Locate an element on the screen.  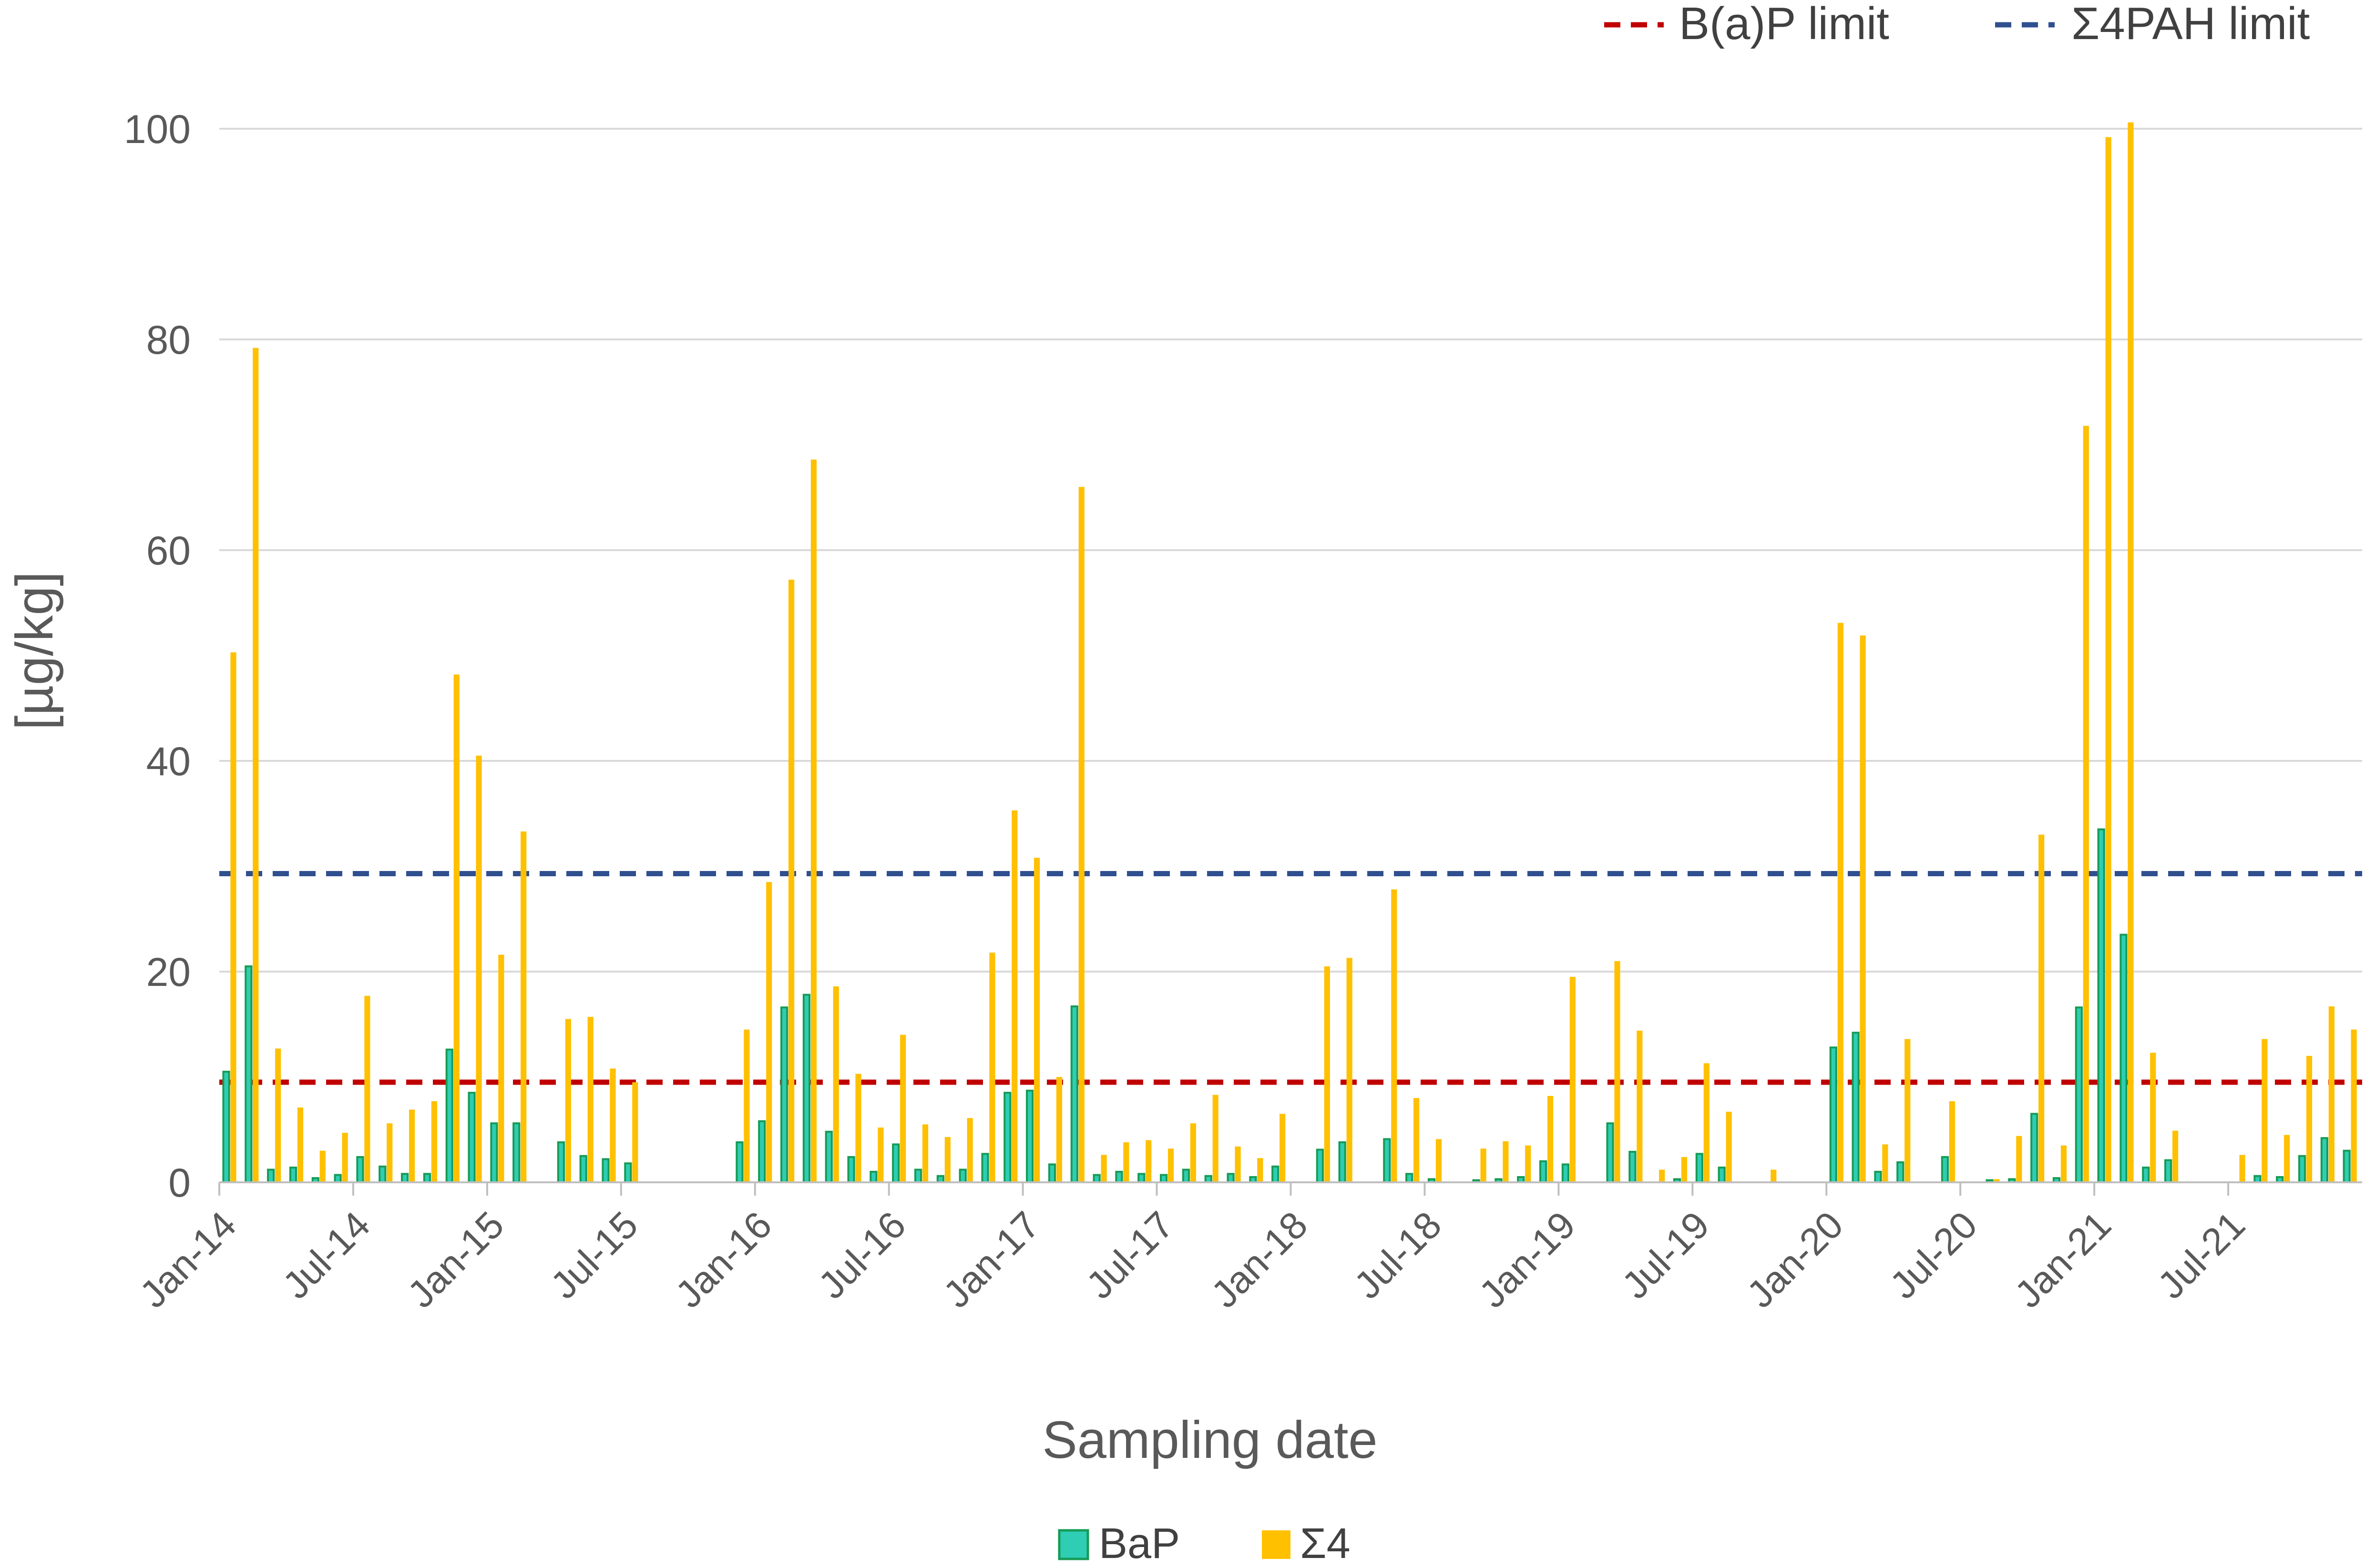
x-tick-label: Jul-15 is located at coordinates (594, 1255).